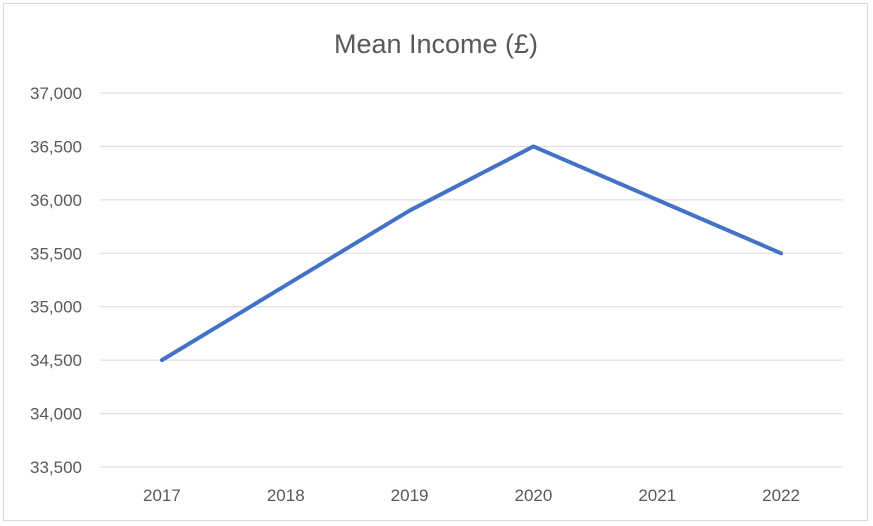 The height and width of the screenshot is (526, 873). I want to click on chart-title: Mean Income (£), so click(436, 44).